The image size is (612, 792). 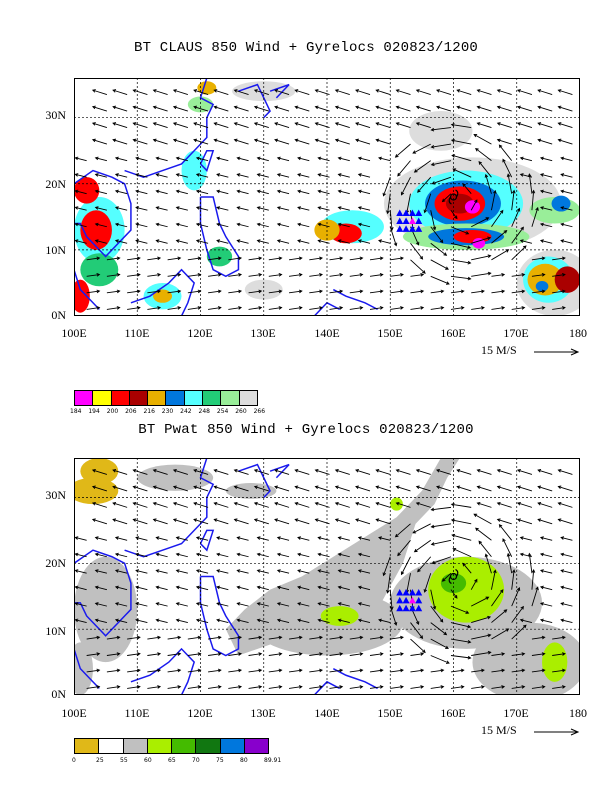 What do you see at coordinates (516, 333) in the screenshot?
I see `x-tick-170e: 170E` at bounding box center [516, 333].